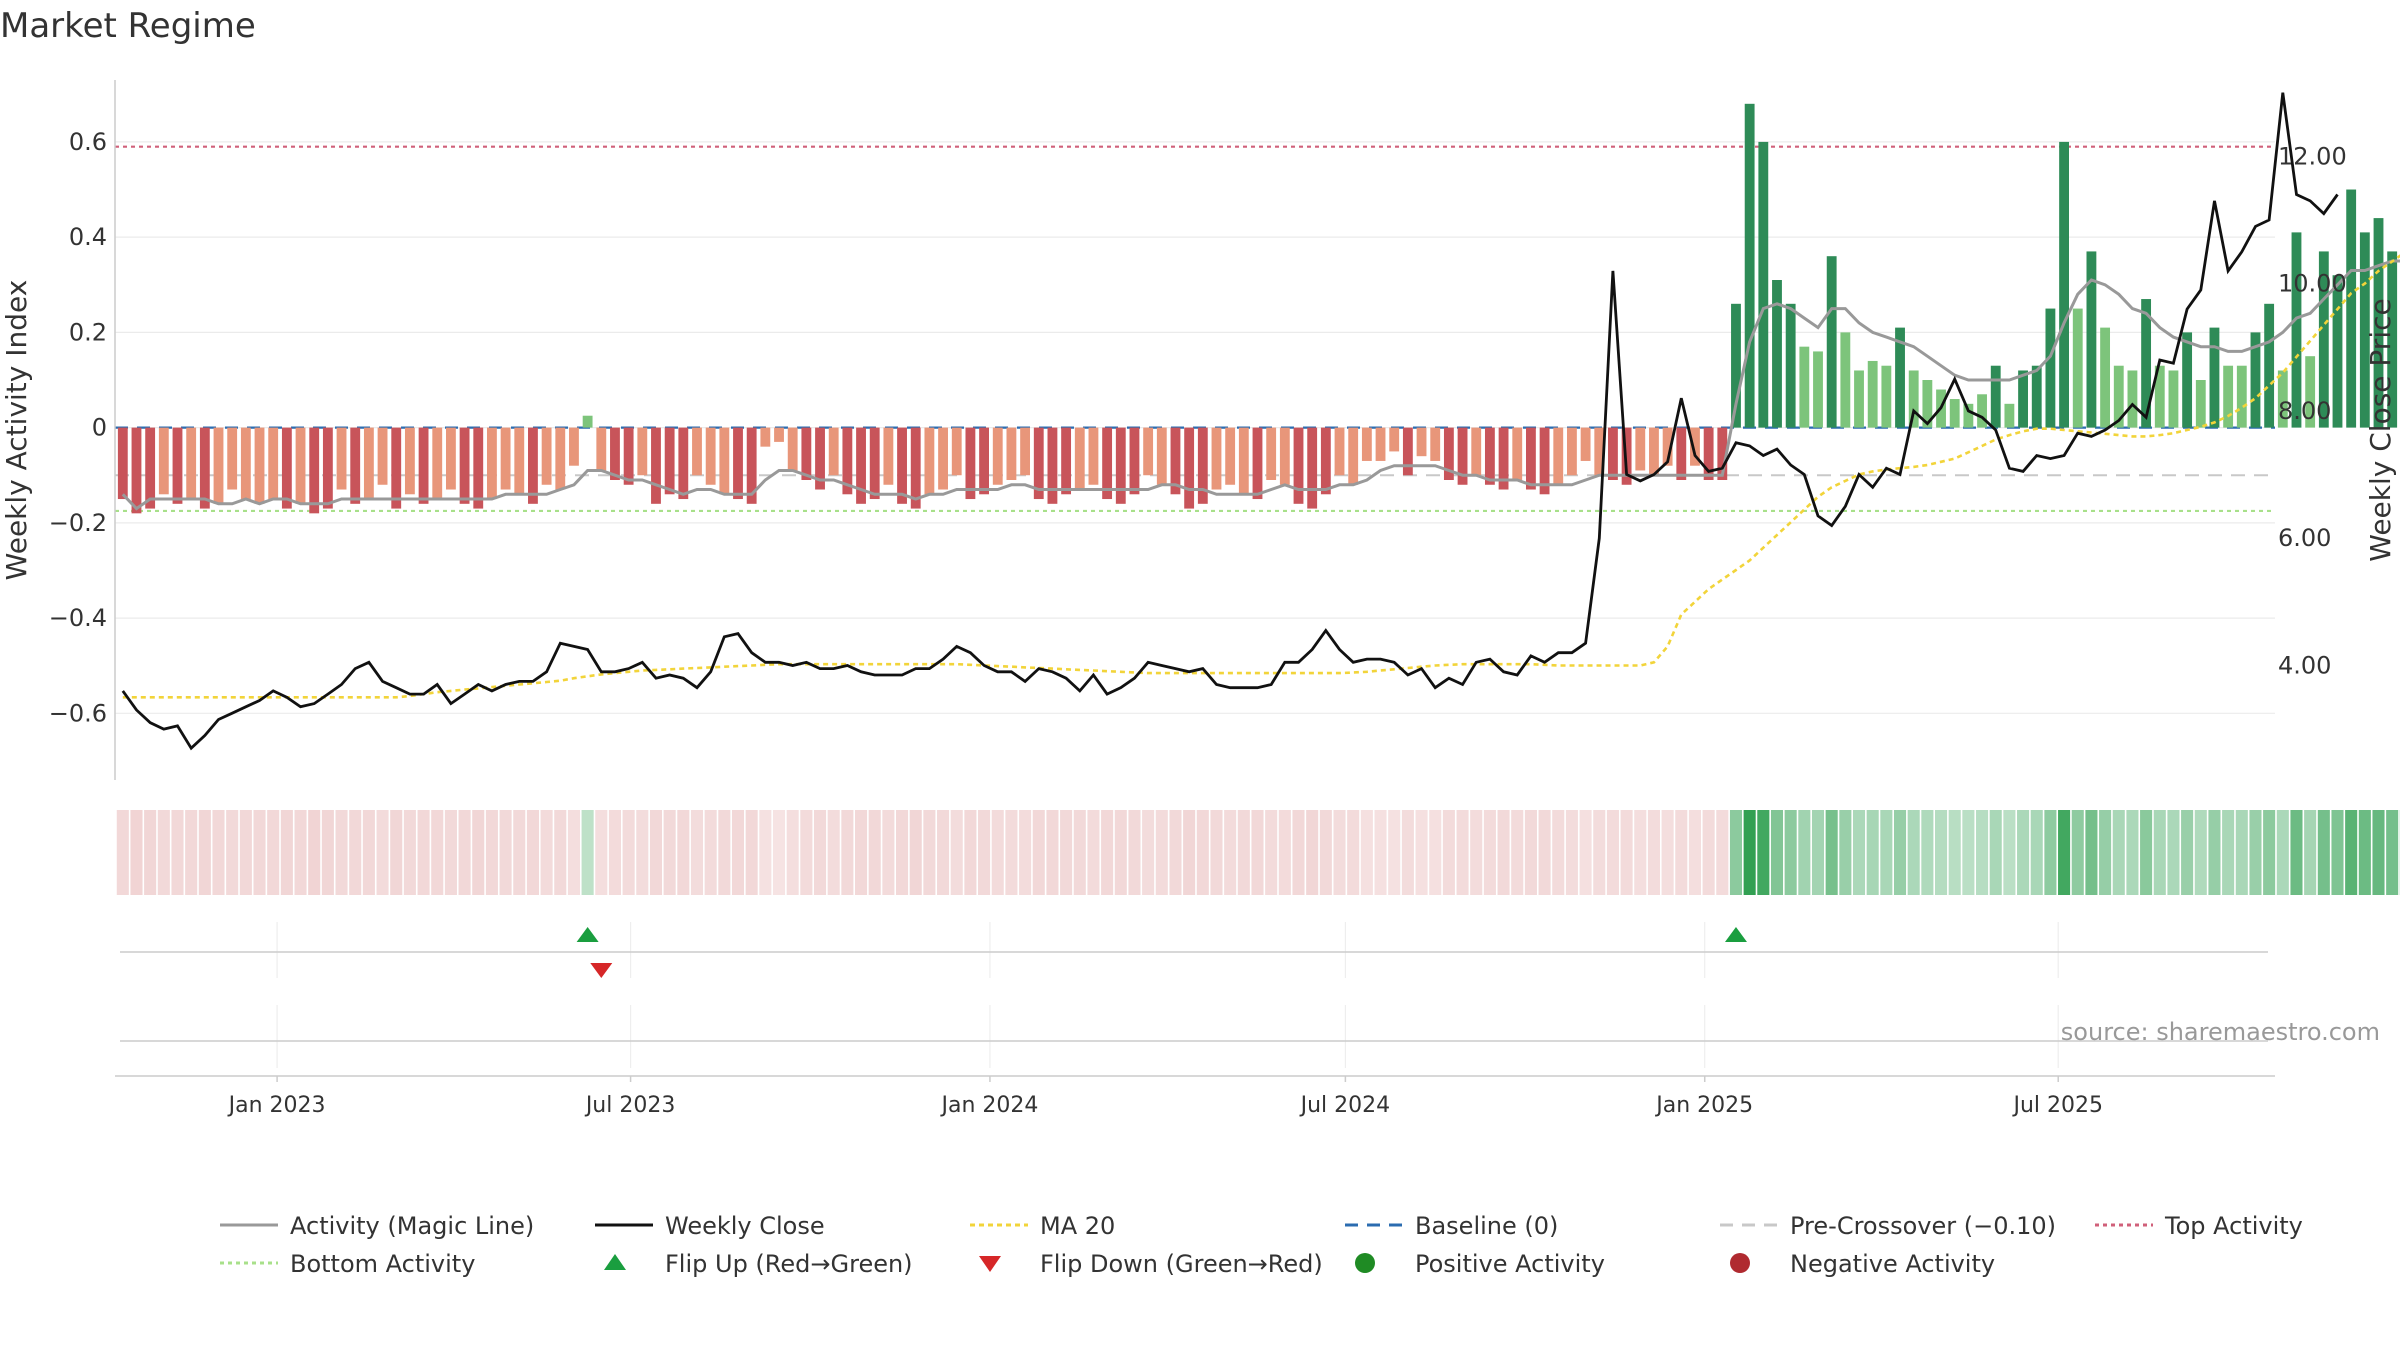 The height and width of the screenshot is (1350, 2400). I want to click on y-right-tick-label: 12.00, so click(2312, 156).